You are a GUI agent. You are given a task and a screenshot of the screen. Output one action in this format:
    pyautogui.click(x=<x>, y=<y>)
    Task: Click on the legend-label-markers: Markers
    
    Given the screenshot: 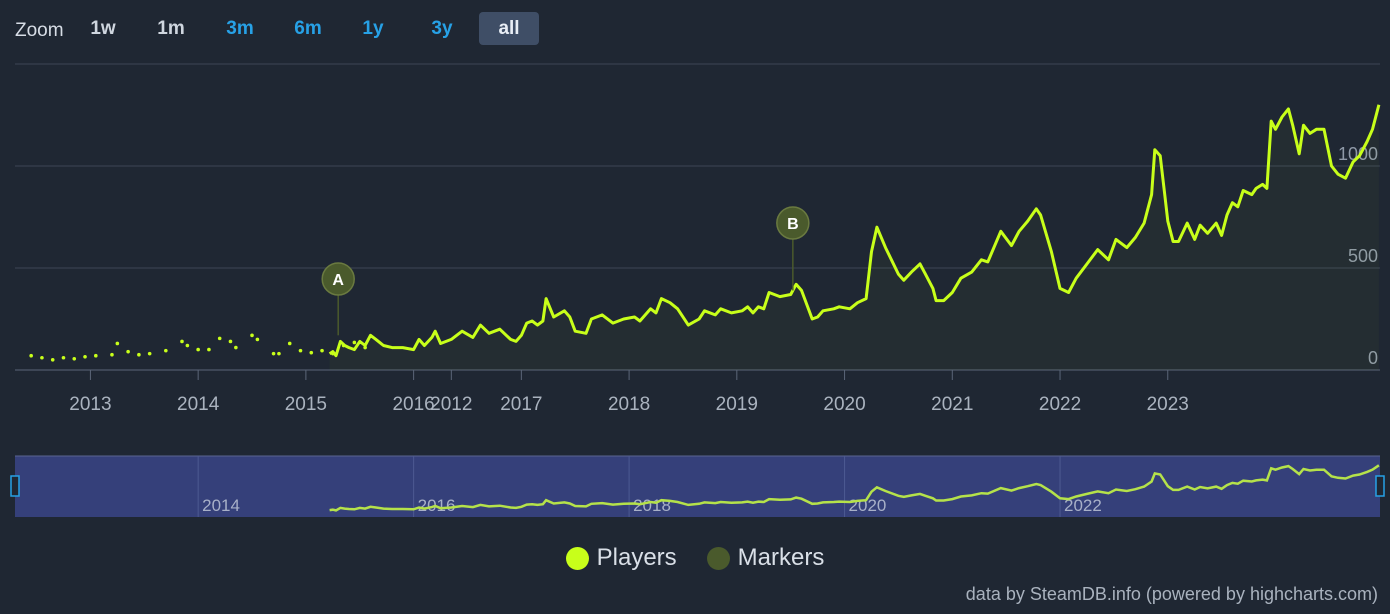 What is the action you would take?
    pyautogui.click(x=781, y=557)
    